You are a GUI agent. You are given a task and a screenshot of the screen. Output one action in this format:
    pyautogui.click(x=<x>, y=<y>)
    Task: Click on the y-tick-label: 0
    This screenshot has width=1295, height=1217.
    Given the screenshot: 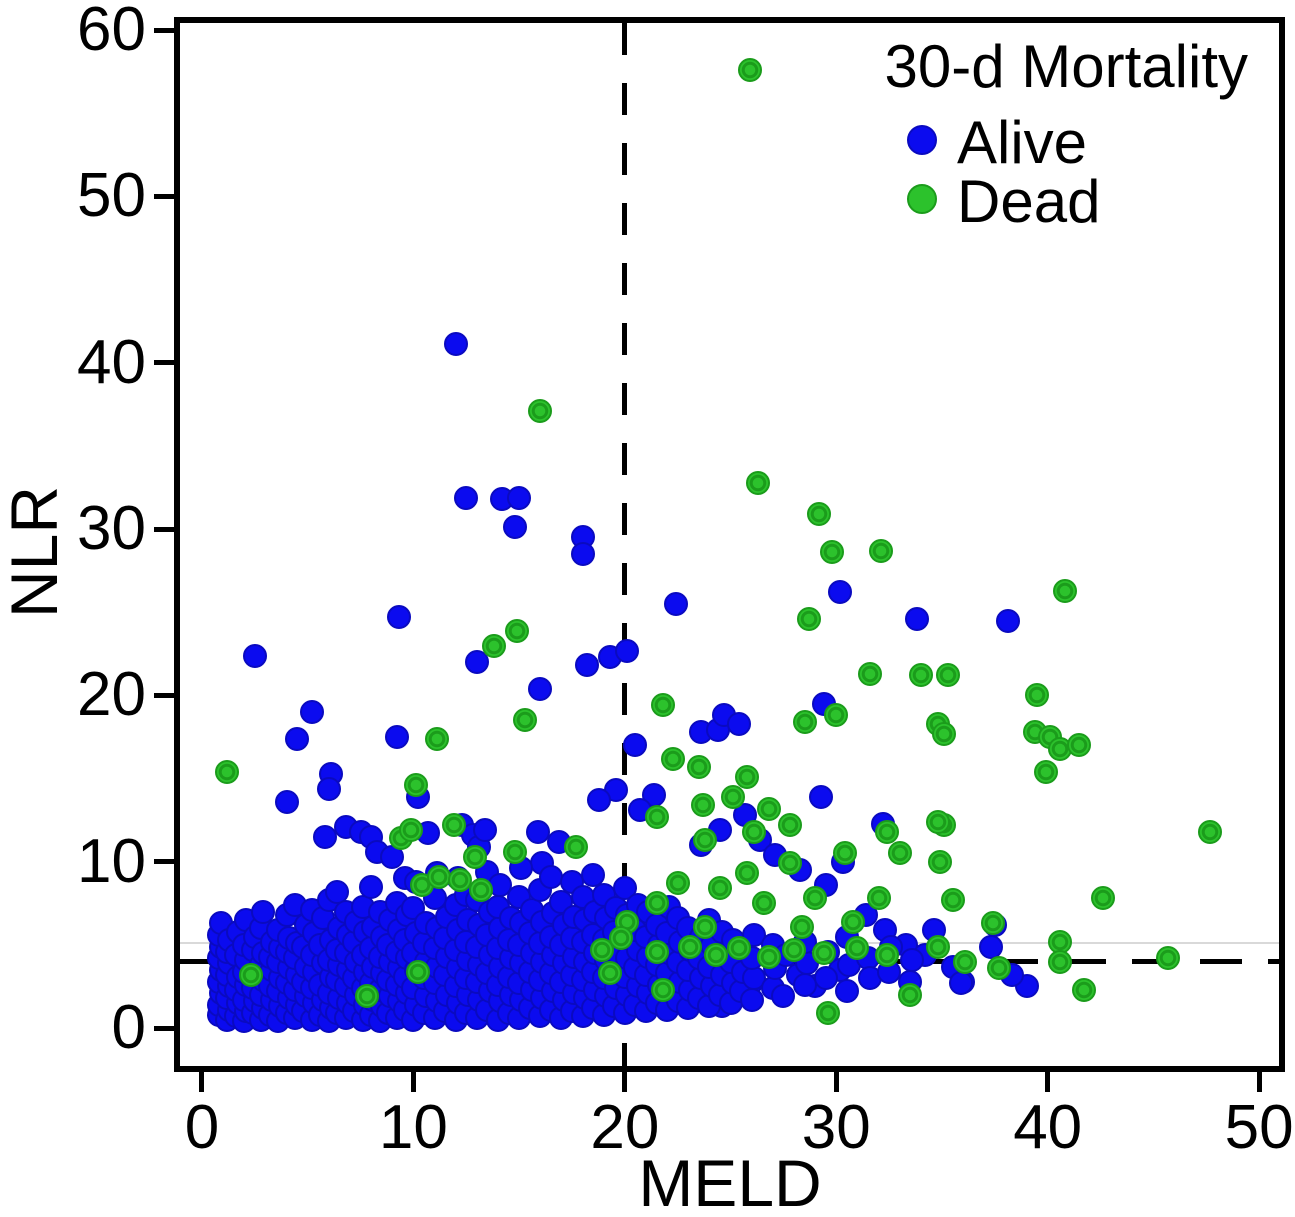 What is the action you would take?
    pyautogui.click(x=128, y=1028)
    